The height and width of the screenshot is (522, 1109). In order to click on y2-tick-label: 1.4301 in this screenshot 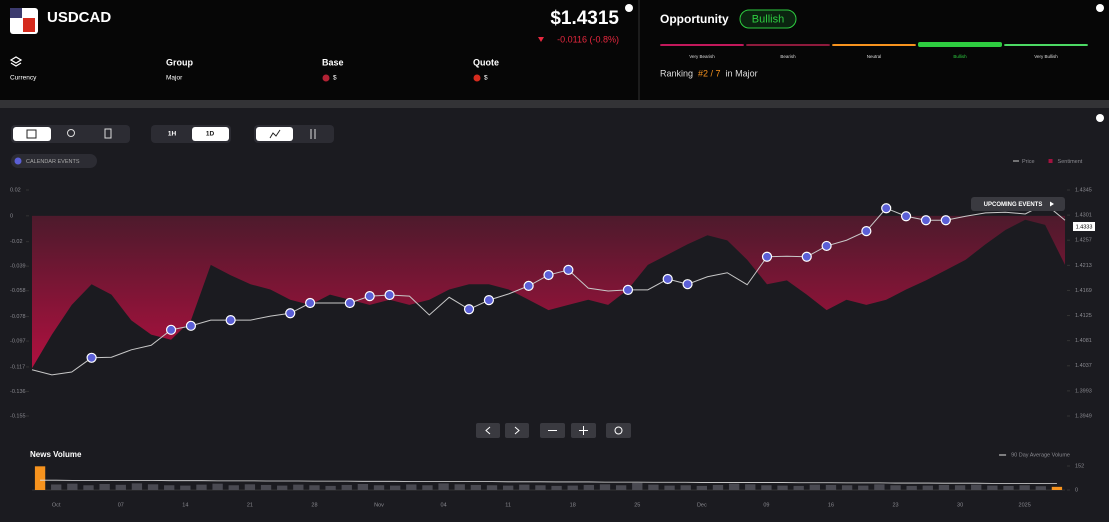, I will do `click(1083, 216)`.